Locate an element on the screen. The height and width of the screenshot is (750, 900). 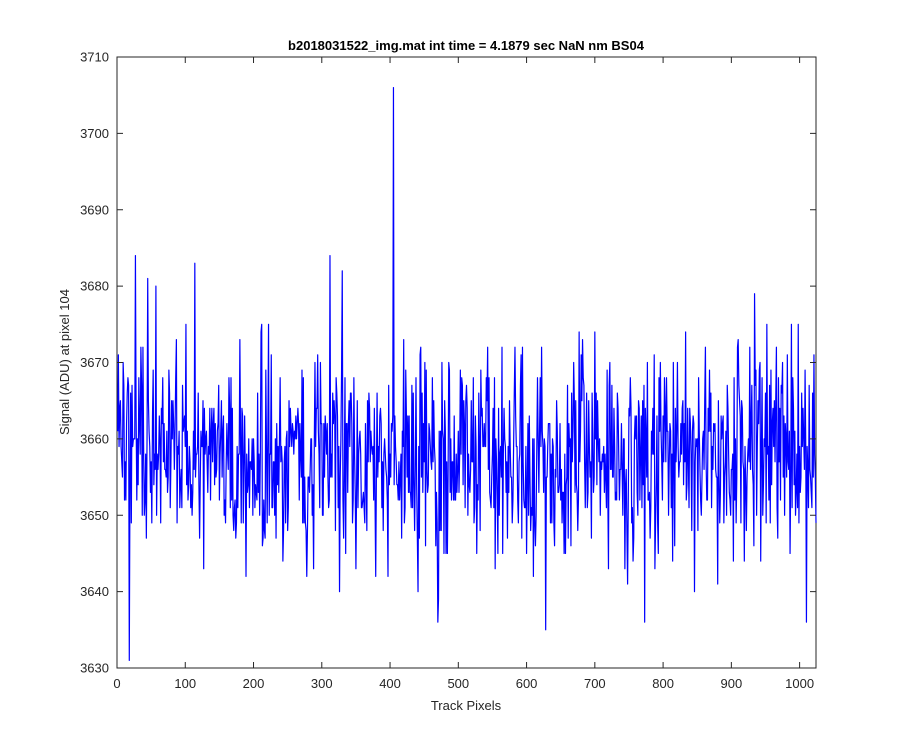
y-tick-label: 3710 is located at coordinates (94, 57).